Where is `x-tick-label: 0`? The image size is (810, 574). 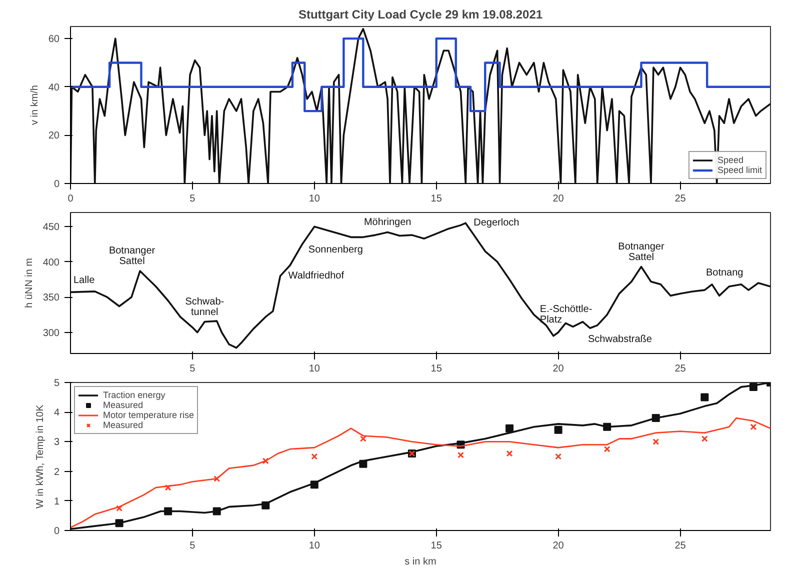 x-tick-label: 0 is located at coordinates (71, 199).